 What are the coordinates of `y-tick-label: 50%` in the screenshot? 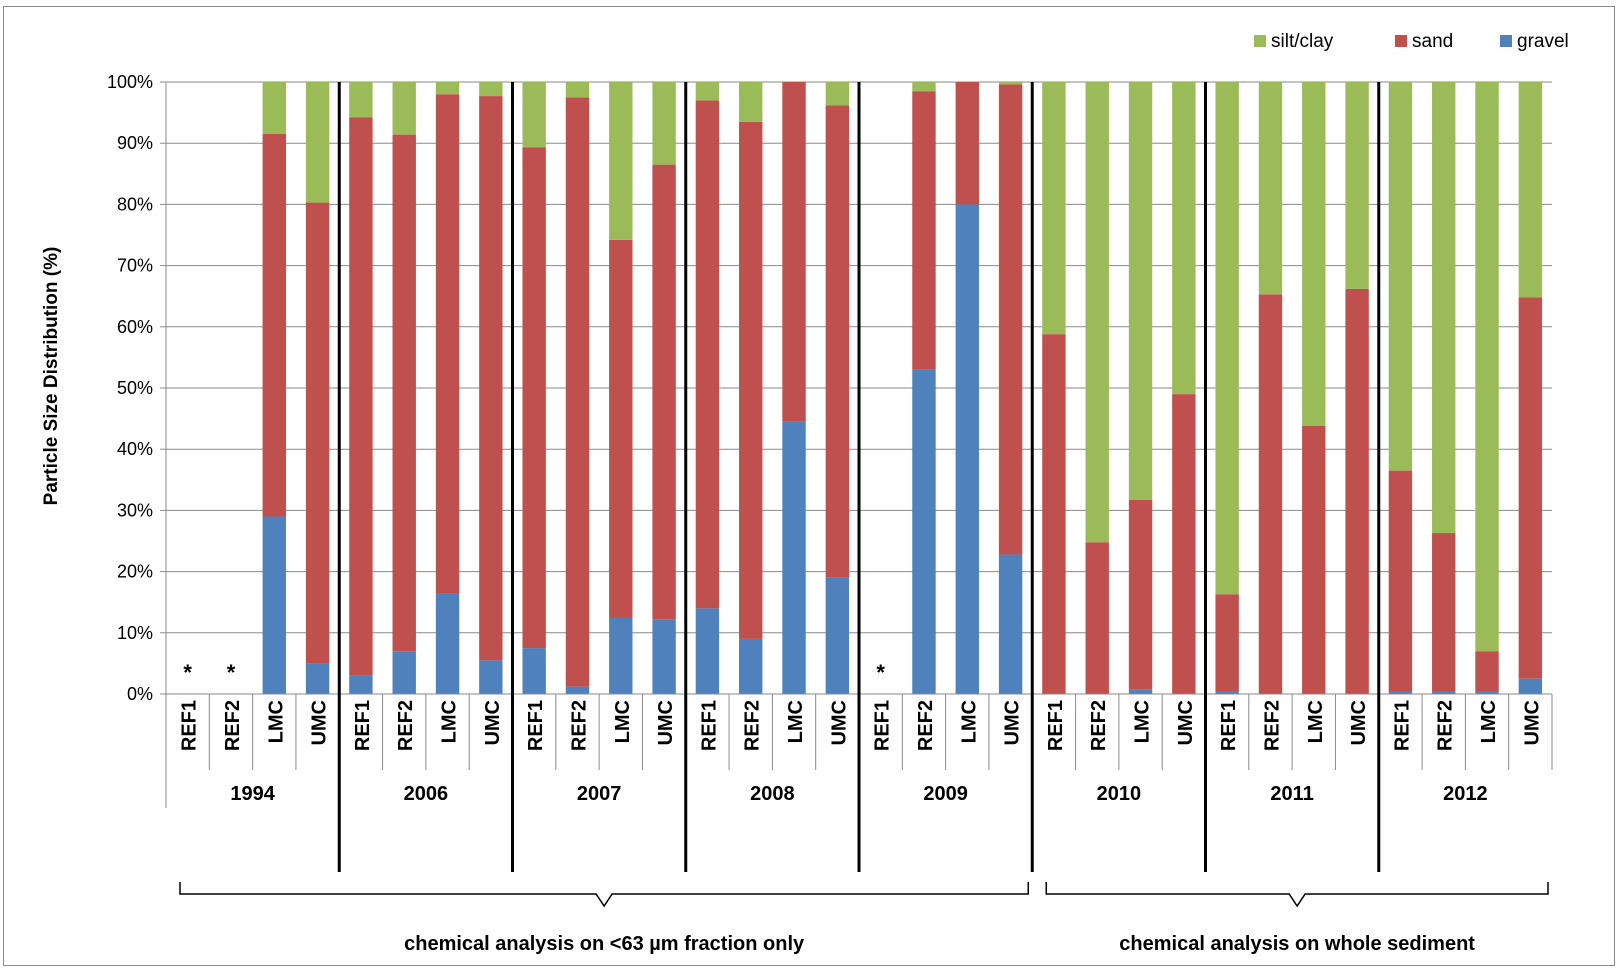 It's located at (135, 388).